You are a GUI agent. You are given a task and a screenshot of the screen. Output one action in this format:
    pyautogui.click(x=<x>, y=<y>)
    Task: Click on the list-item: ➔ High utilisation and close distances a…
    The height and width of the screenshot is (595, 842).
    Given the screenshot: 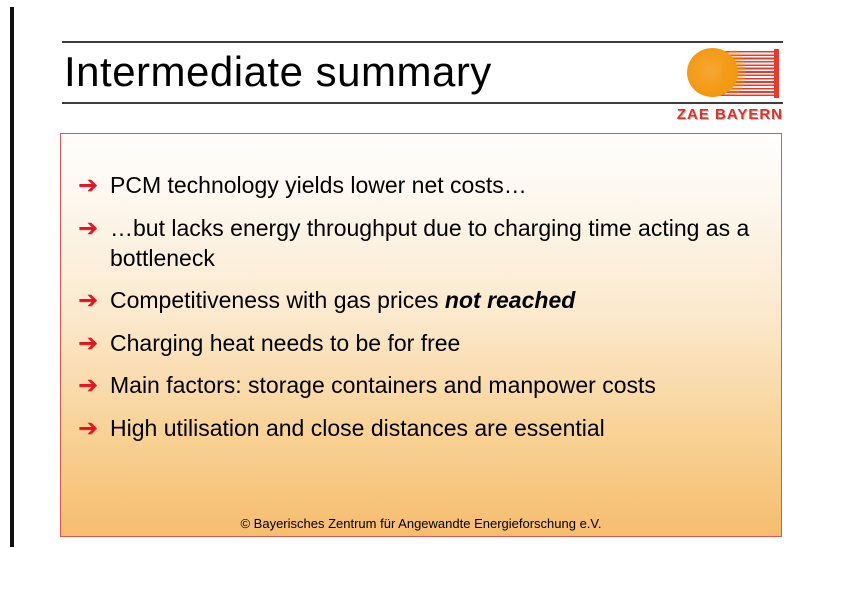 What is the action you would take?
    pyautogui.click(x=419, y=428)
    